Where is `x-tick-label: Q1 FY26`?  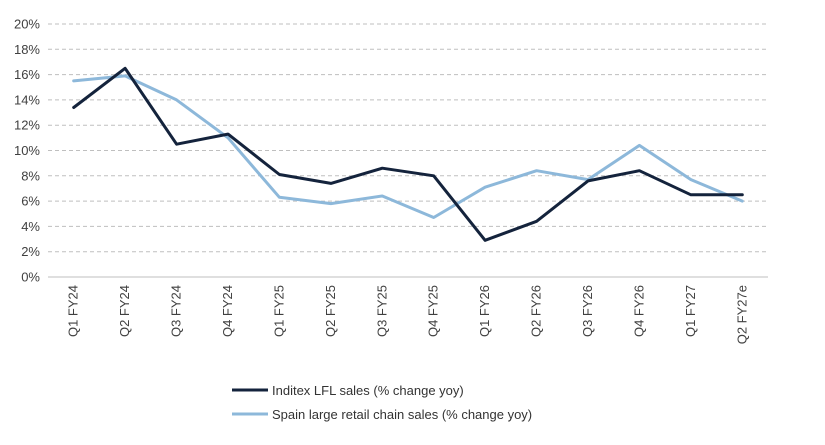 x-tick-label: Q1 FY26 is located at coordinates (484, 311).